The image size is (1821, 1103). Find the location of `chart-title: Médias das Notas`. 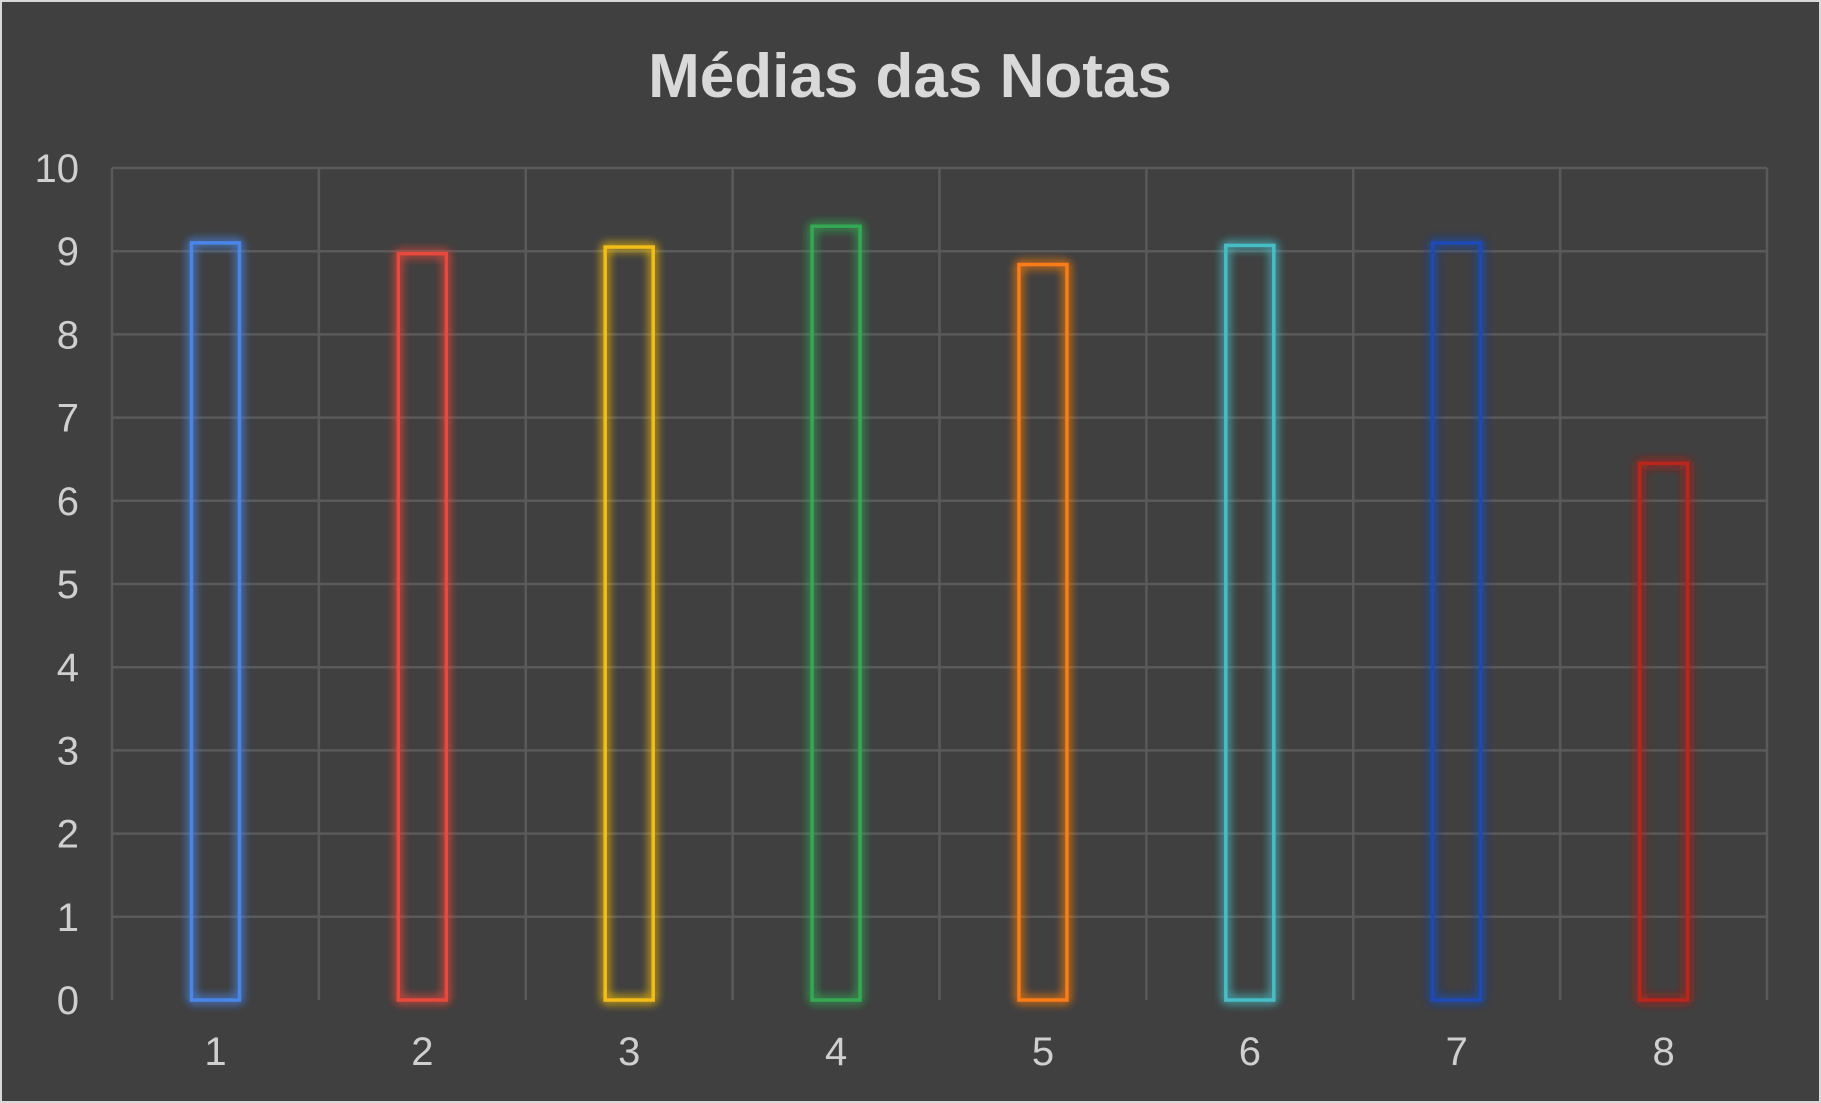

chart-title: Médias das Notas is located at coordinates (910, 76).